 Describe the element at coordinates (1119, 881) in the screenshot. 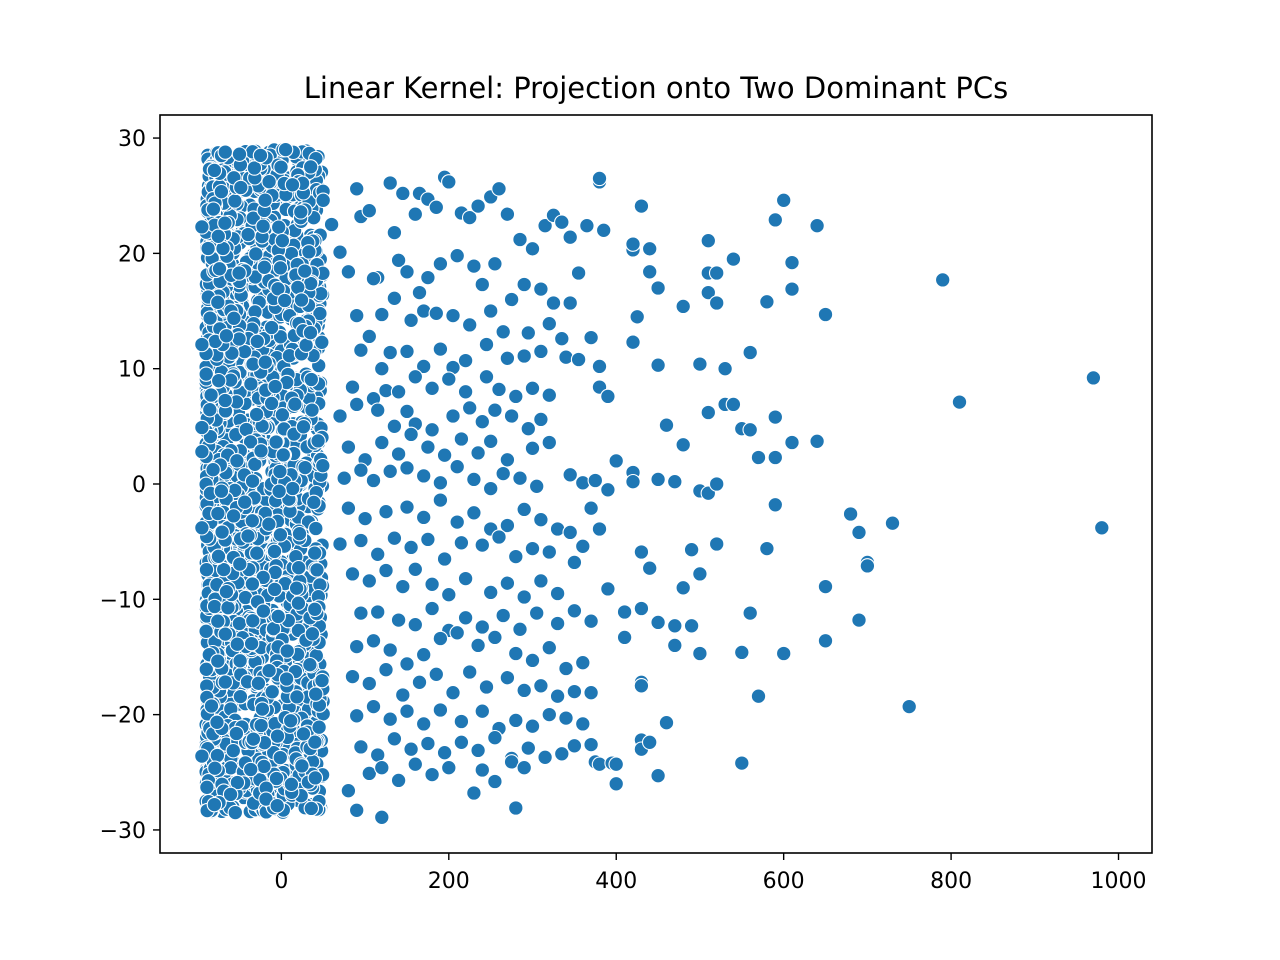

I see `x-tick-label: 1000` at that location.